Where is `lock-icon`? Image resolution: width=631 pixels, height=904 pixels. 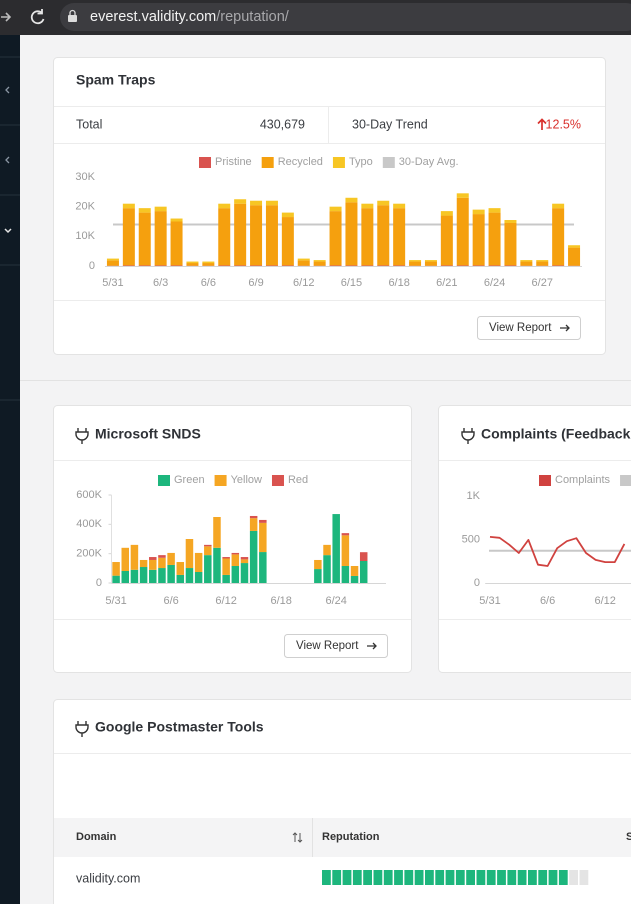
lock-icon is located at coordinates (72, 12).